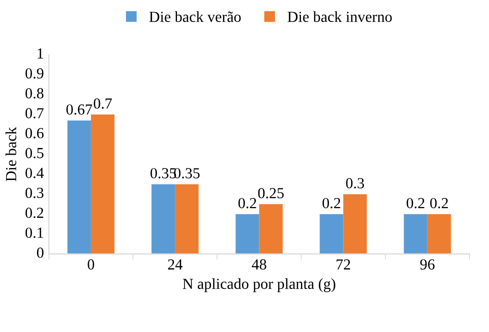 This screenshot has height=332, width=489. What do you see at coordinates (259, 264) in the screenshot?
I see `x-tick-label: 48` at bounding box center [259, 264].